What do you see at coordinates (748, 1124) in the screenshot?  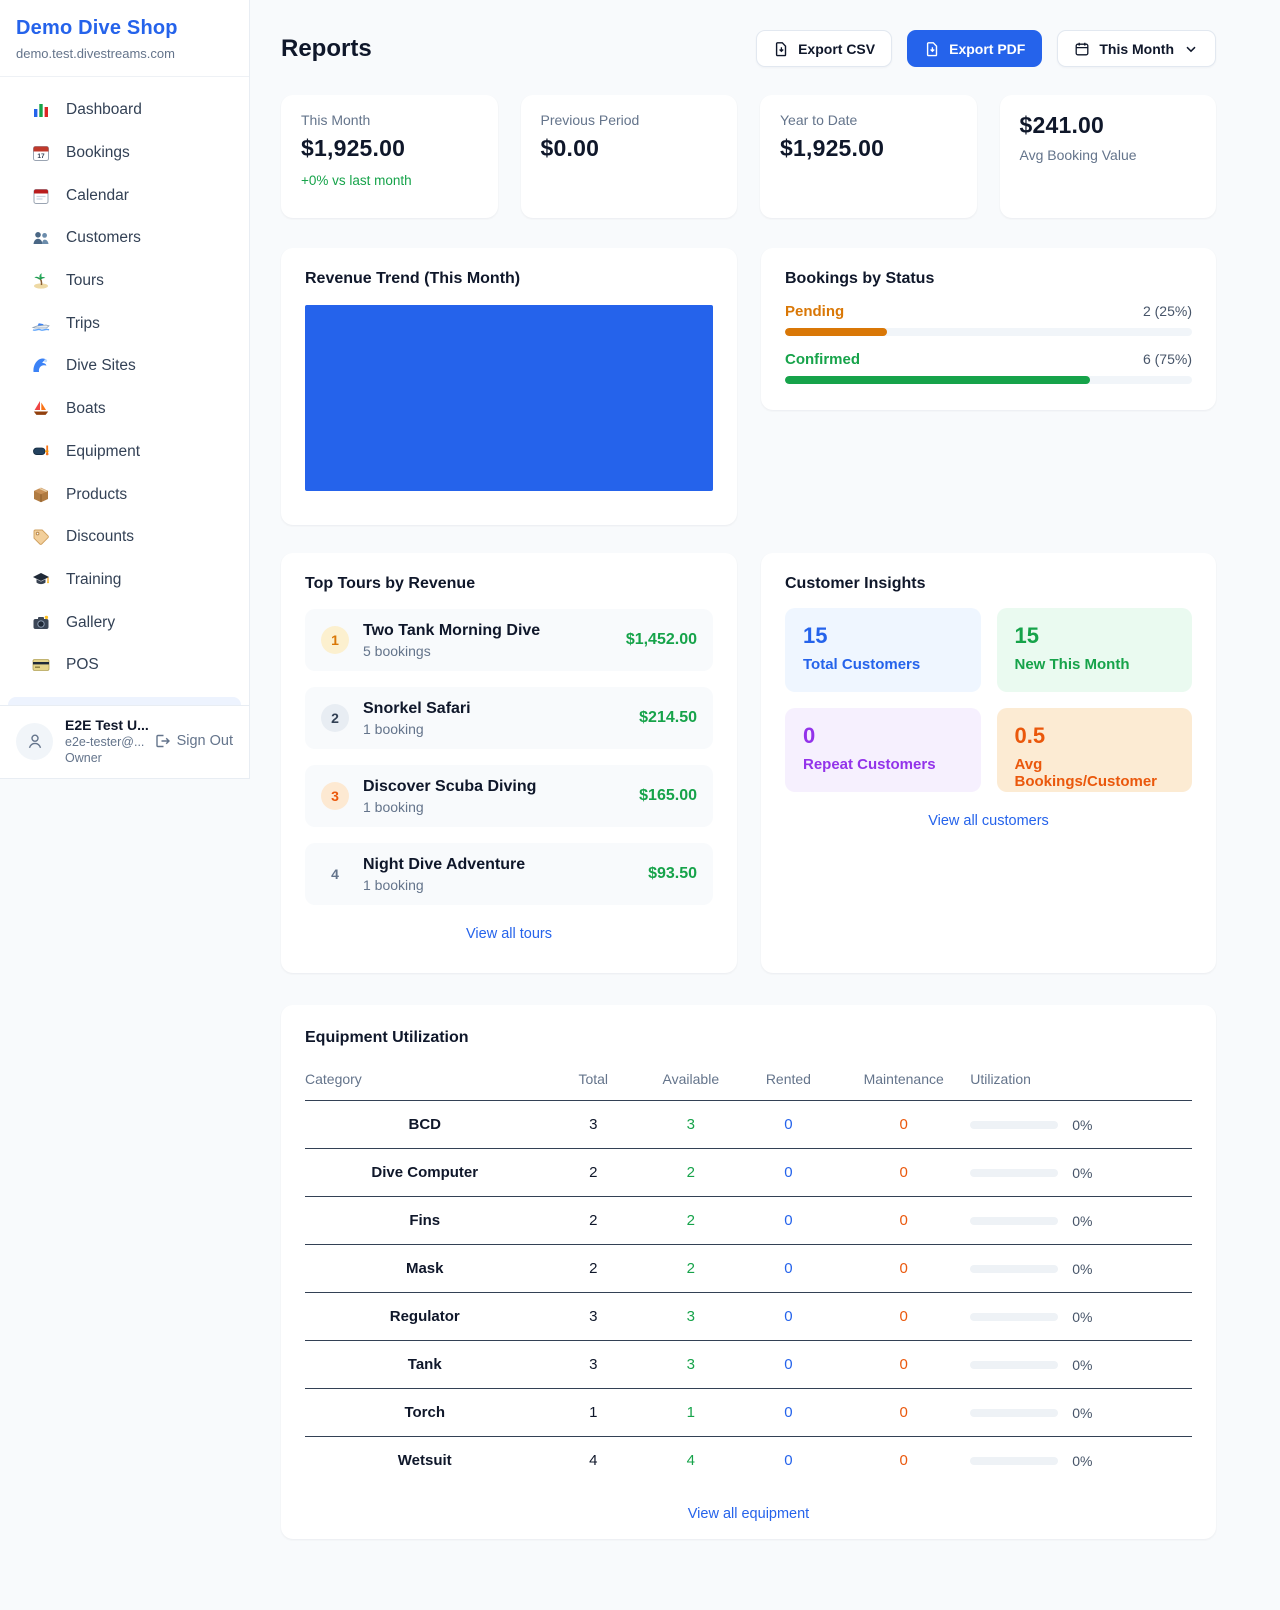 I see `table-row: BCD 3 3 0 0 0%` at bounding box center [748, 1124].